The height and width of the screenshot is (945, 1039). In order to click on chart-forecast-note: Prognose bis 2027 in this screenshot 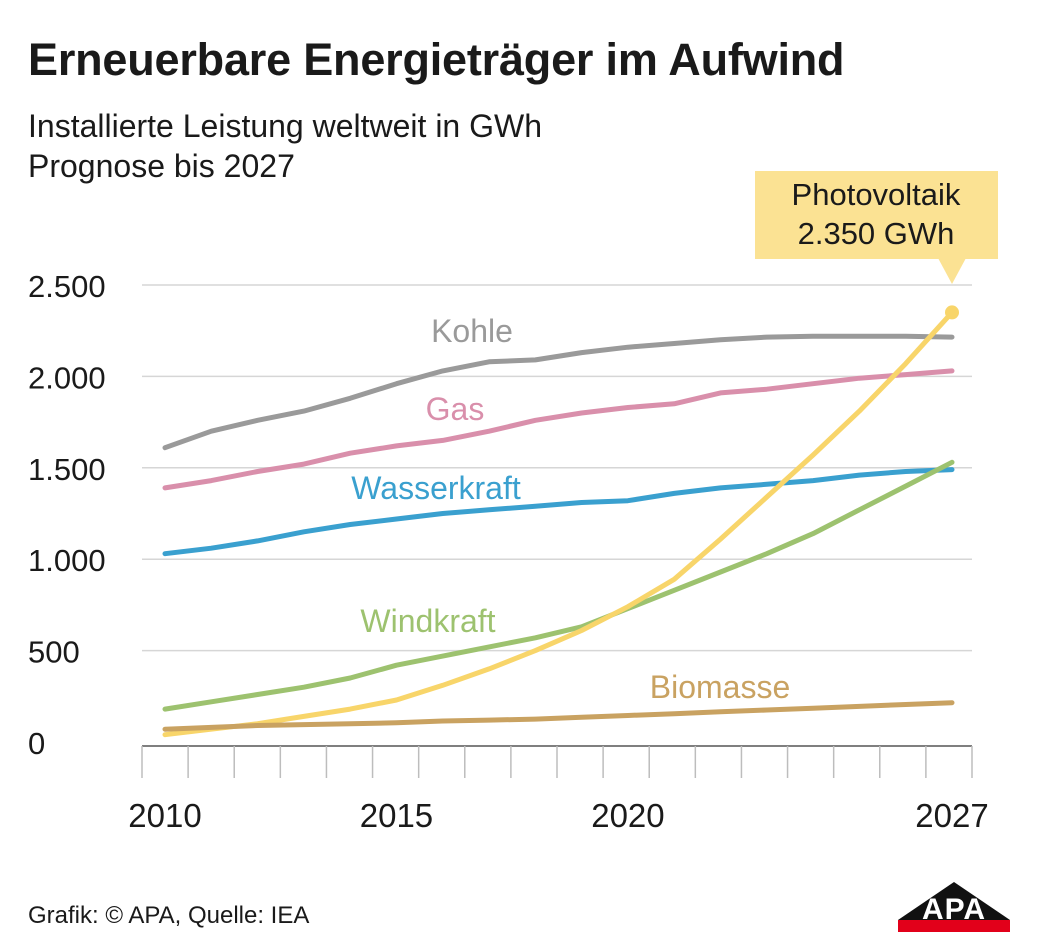, I will do `click(161, 166)`.